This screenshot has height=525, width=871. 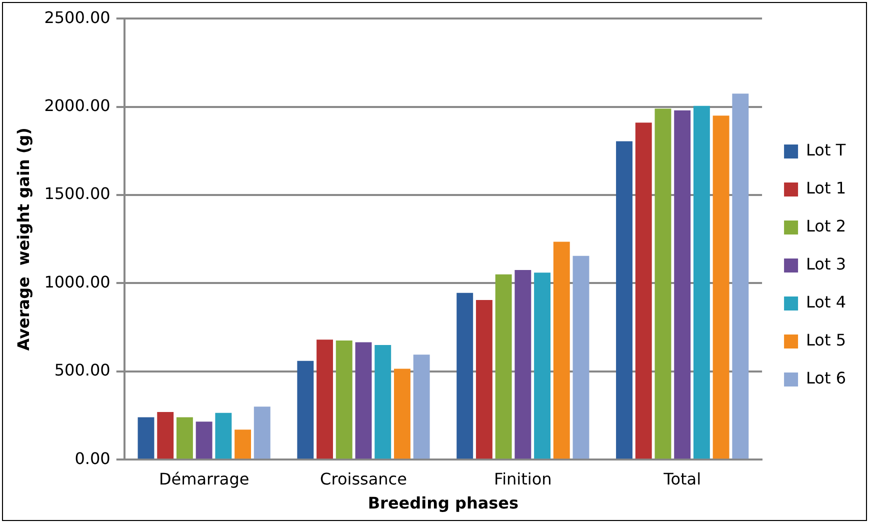 I want to click on y-tick-label: 0.00, so click(x=92, y=458).